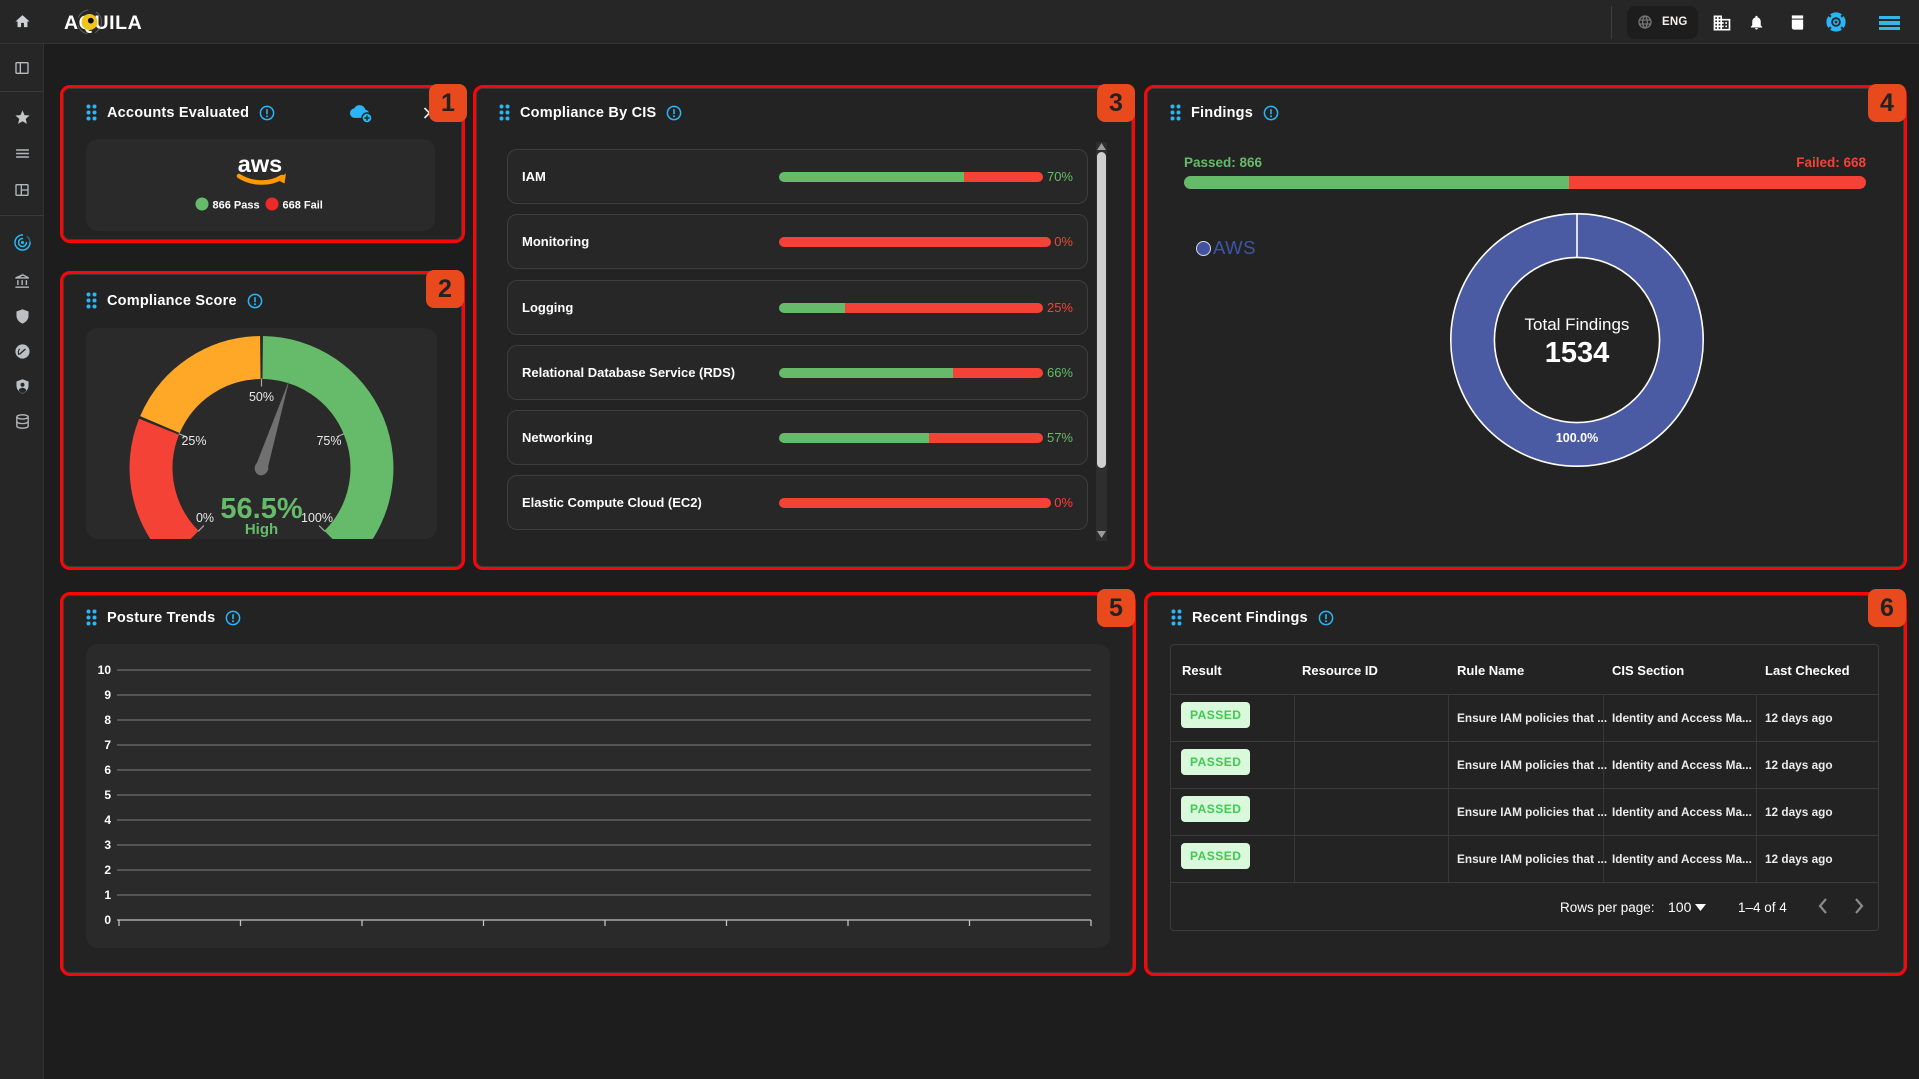  What do you see at coordinates (107, 870) in the screenshot?
I see `svg-text: 2` at bounding box center [107, 870].